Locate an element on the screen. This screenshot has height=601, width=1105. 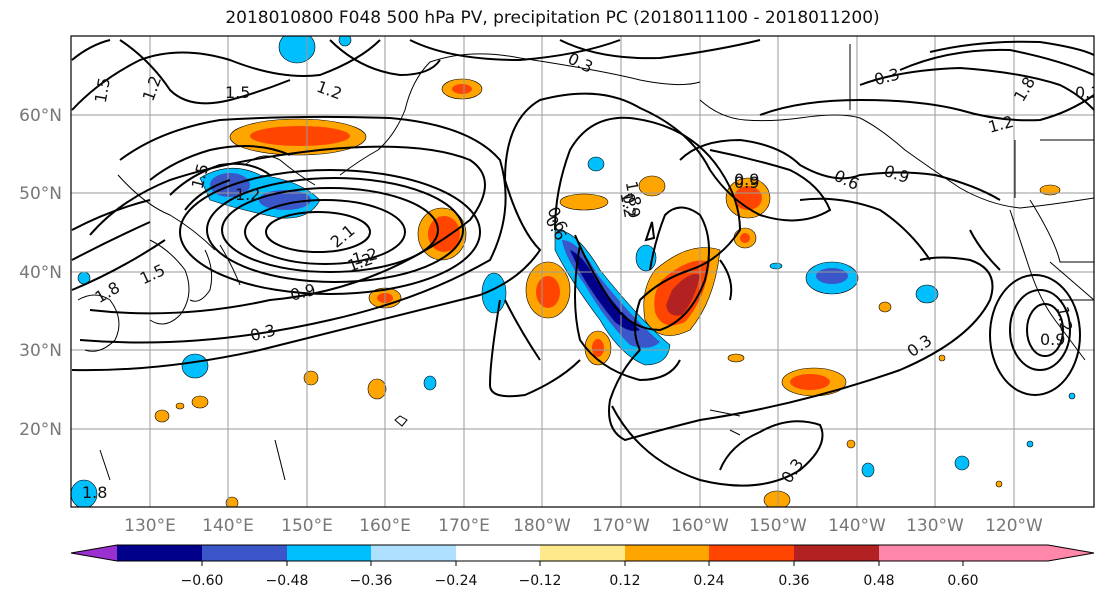
lat-label: 40°N is located at coordinates (40, 273).